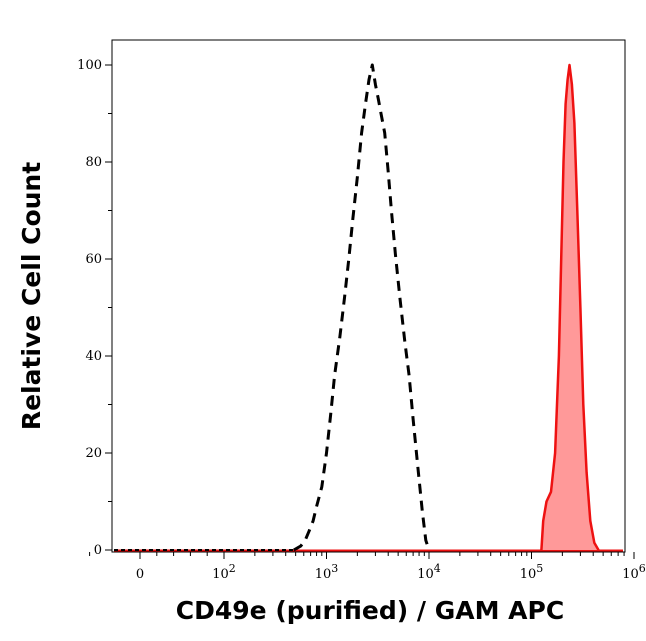  What do you see at coordinates (224, 572) in the screenshot?
I see `x-tick-label: 10²` at bounding box center [224, 572].